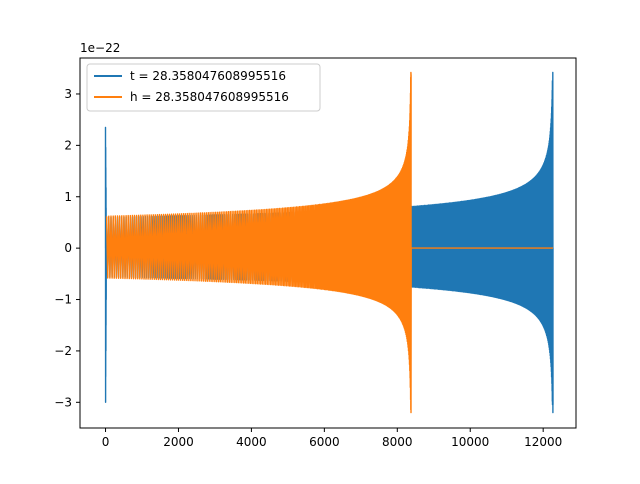 This screenshot has width=640, height=484. I want to click on y-axis-ticks: −3 −2 −1 0 1 2 3, so click(67, 248).